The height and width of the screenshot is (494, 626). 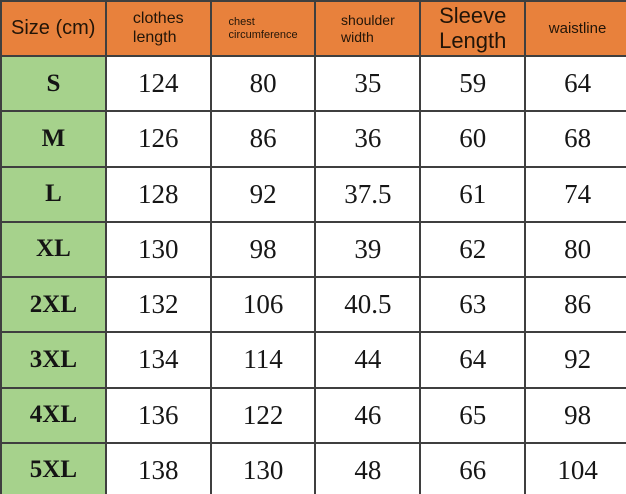 What do you see at coordinates (357, 36) in the screenshot?
I see `header-line: width` at bounding box center [357, 36].